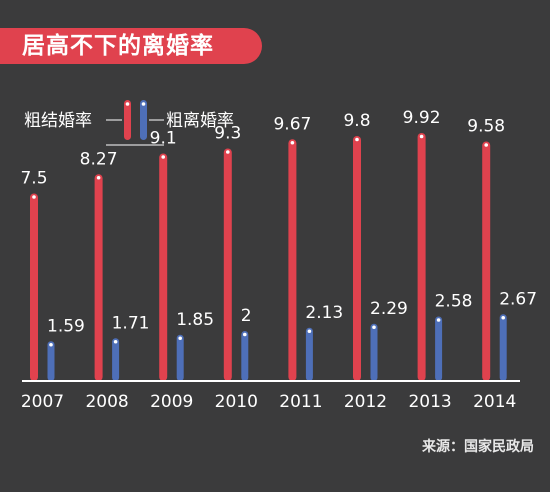 The image size is (550, 492). I want to click on value-label-divorce-2012: 2.29, so click(389, 309).